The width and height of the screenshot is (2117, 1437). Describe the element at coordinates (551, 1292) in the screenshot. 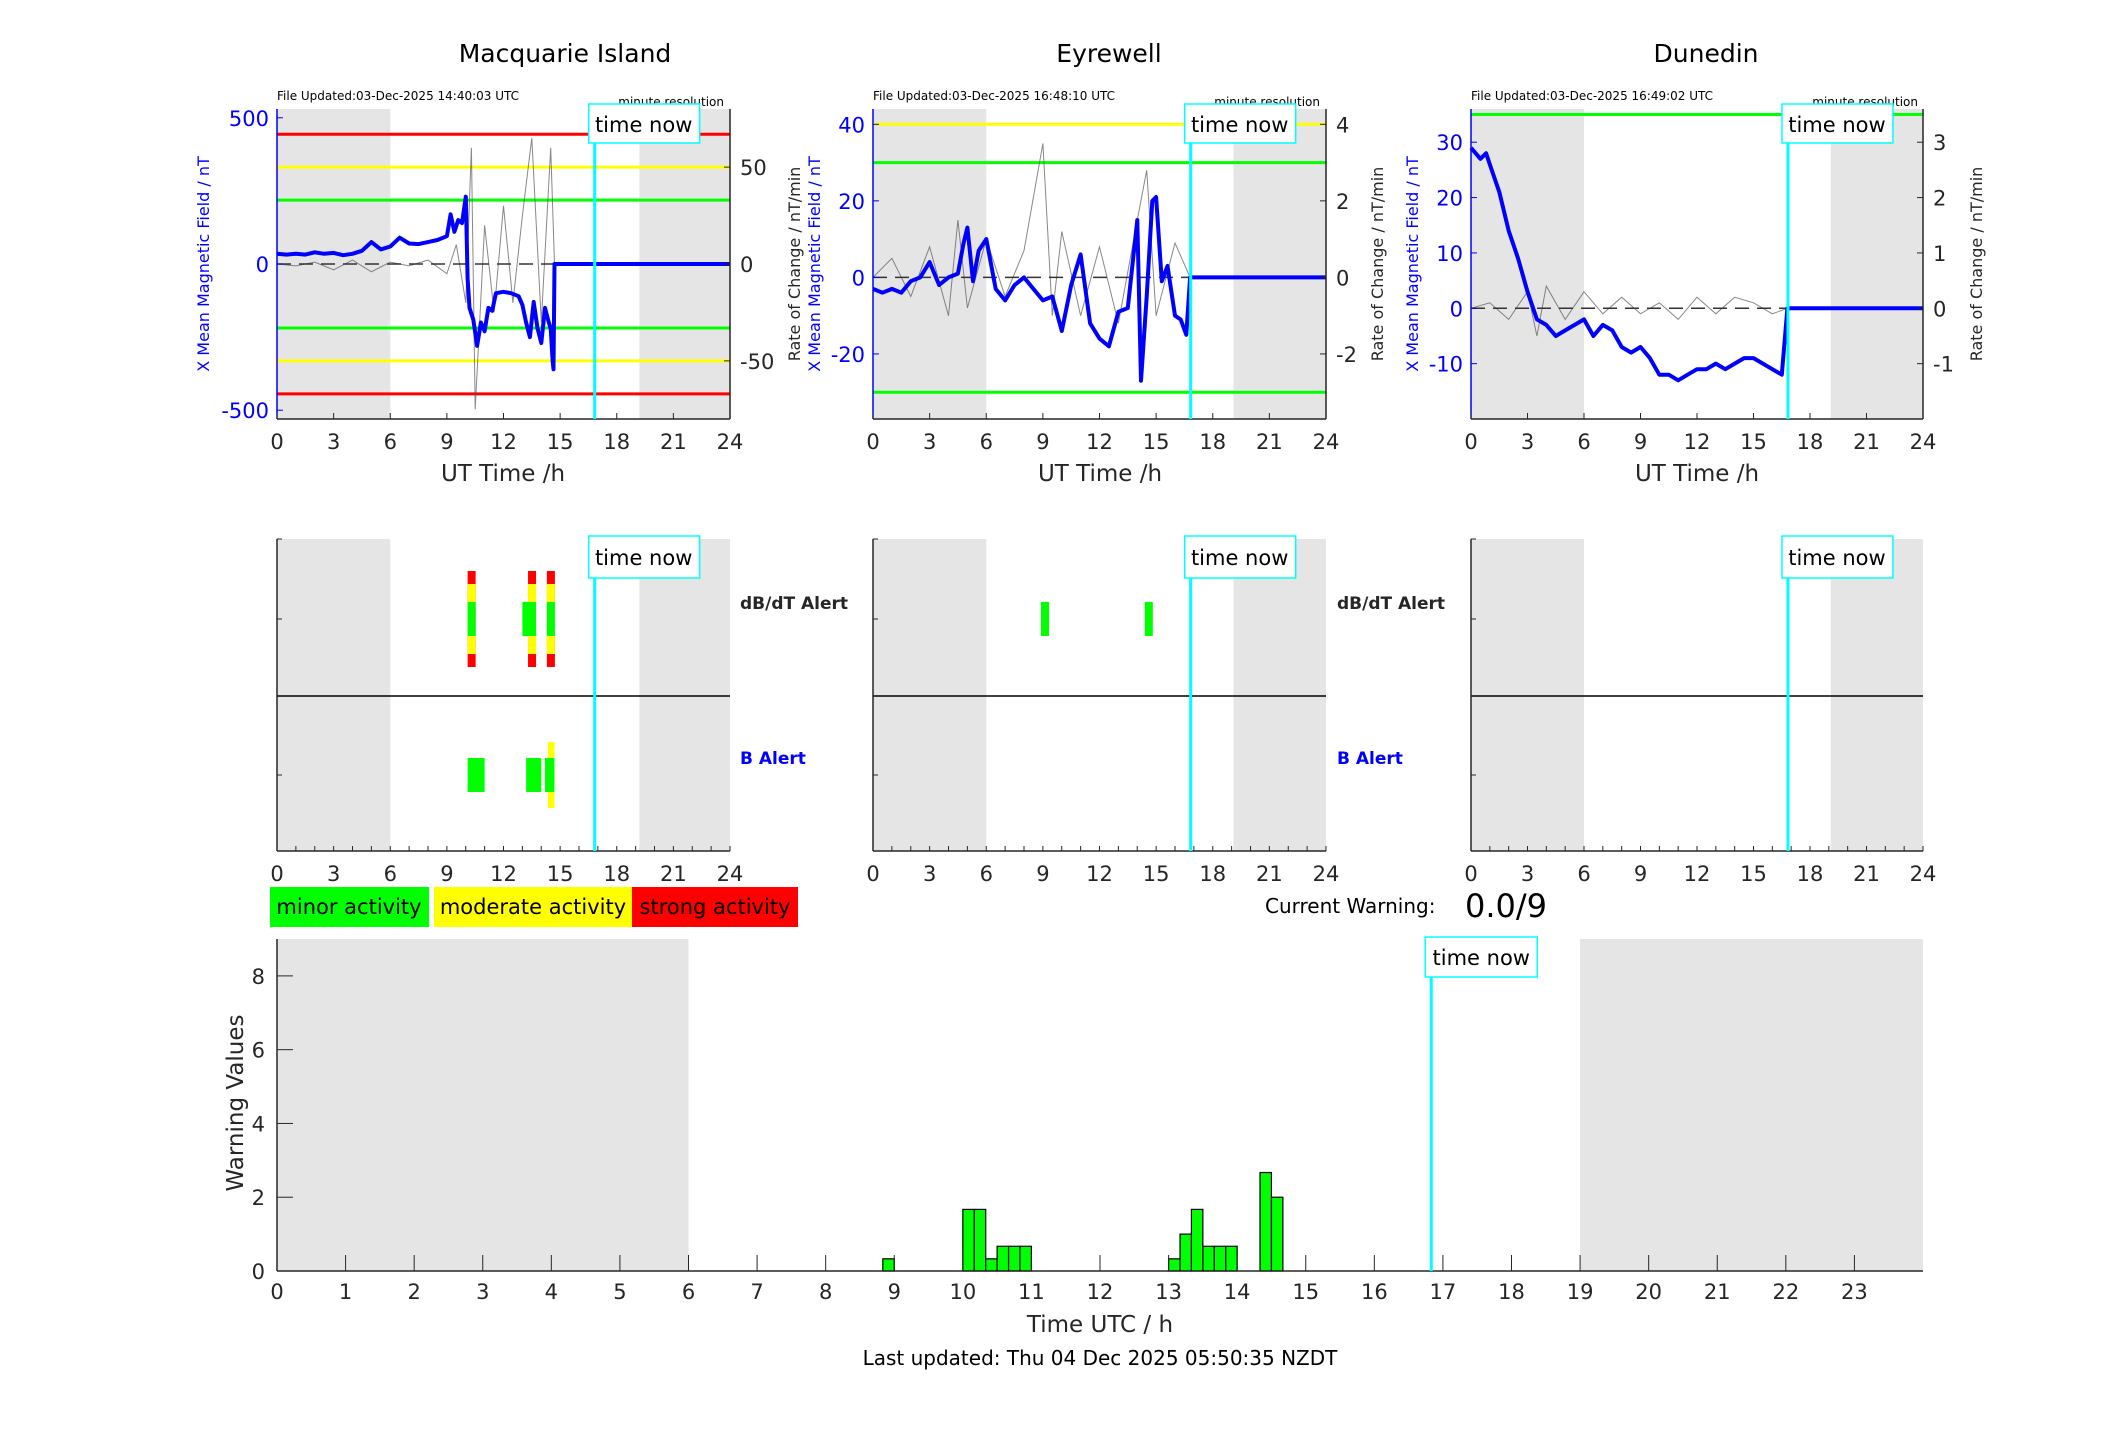

I see `x-tick-label: 4` at that location.